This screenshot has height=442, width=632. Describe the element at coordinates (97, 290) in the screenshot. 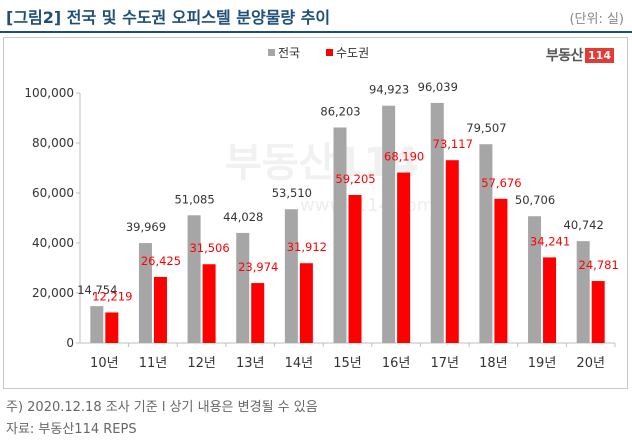

I see `data-label-national: 14,754` at that location.